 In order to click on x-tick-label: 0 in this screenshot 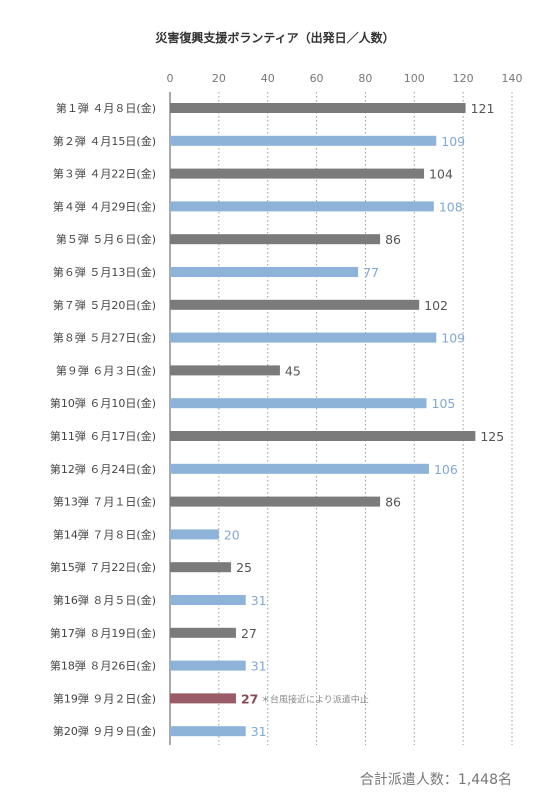, I will do `click(170, 78)`.